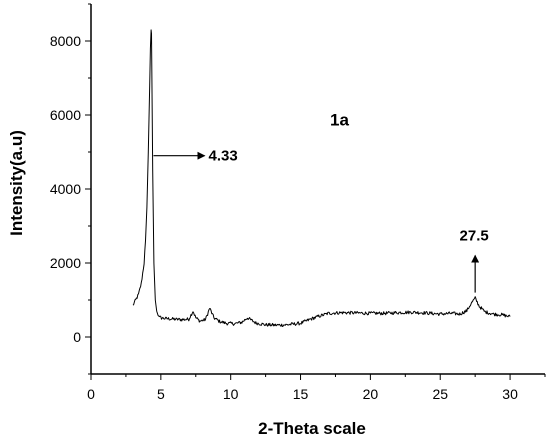 The width and height of the screenshot is (550, 439). What do you see at coordinates (65, 41) in the screenshot?
I see `y-tick-label: 8000` at bounding box center [65, 41].